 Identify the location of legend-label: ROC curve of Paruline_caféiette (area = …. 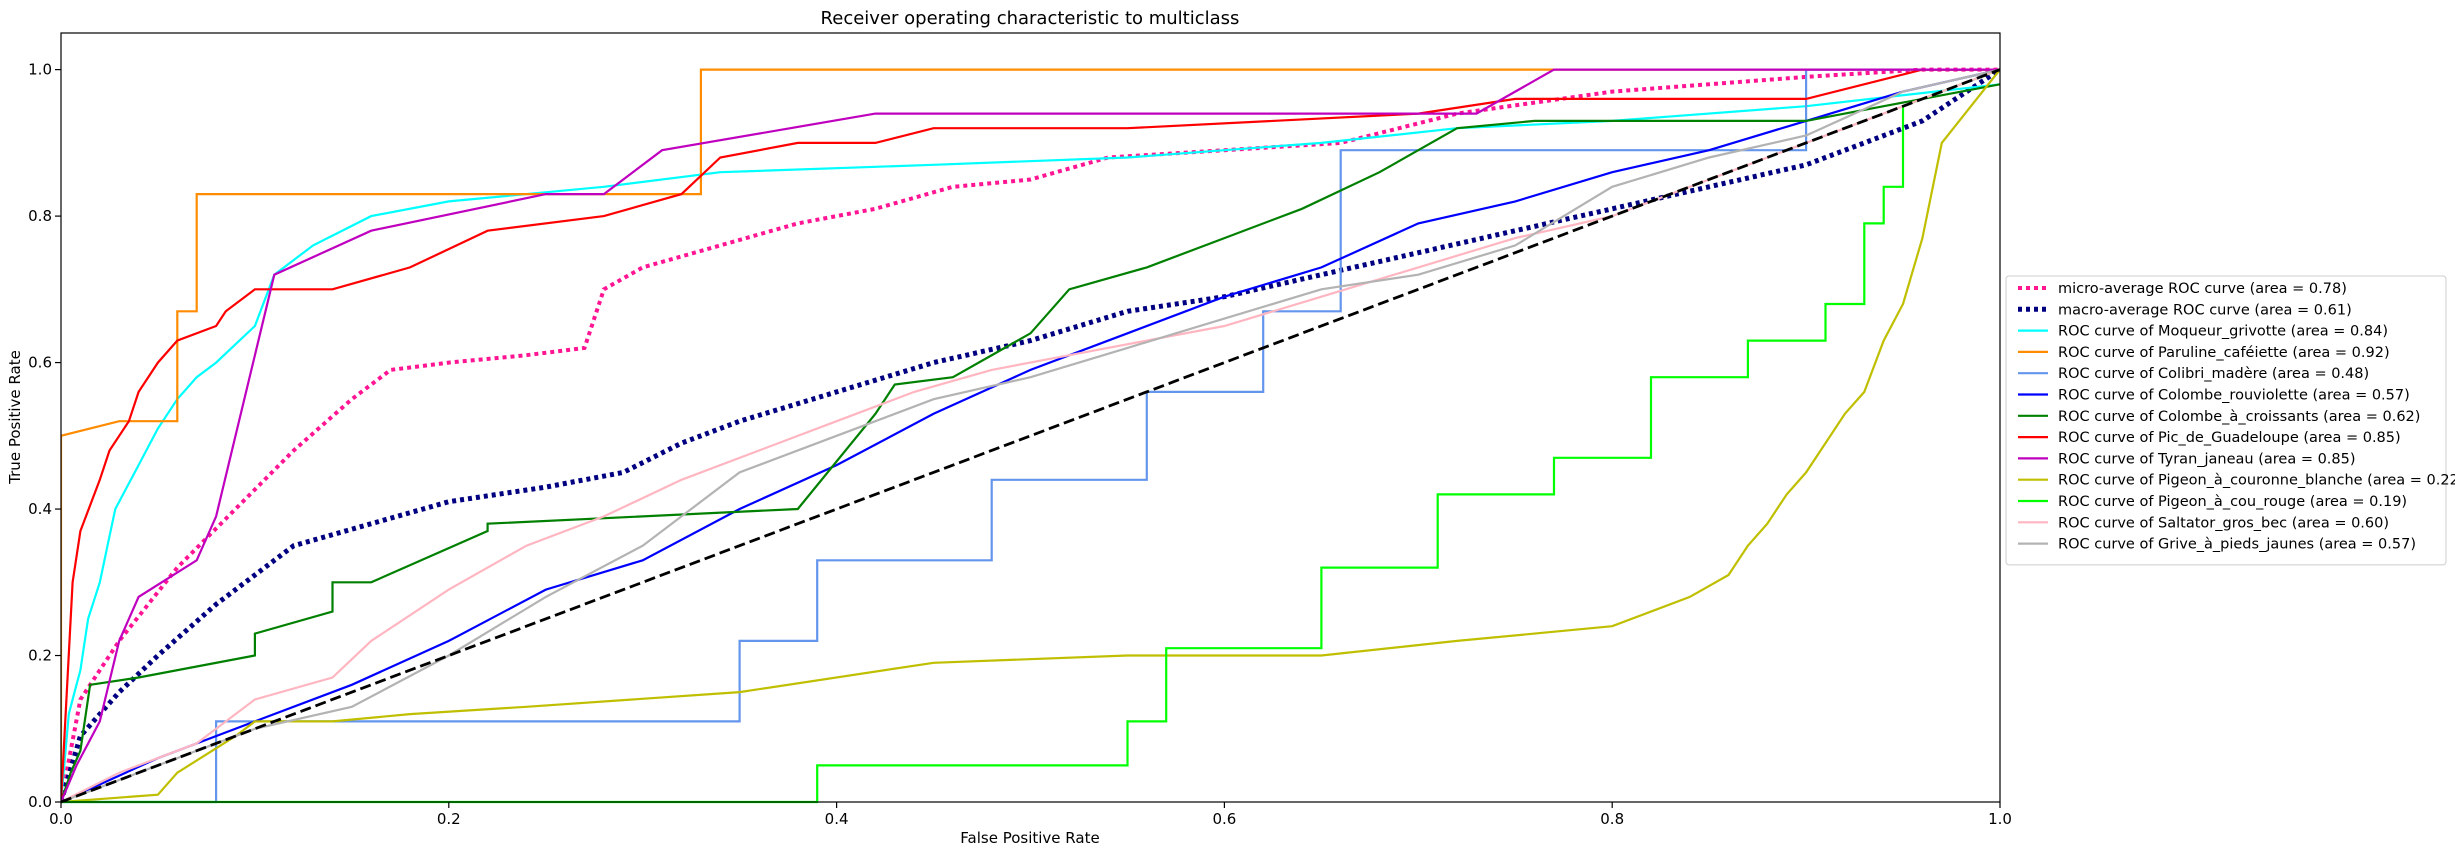
(2224, 353).